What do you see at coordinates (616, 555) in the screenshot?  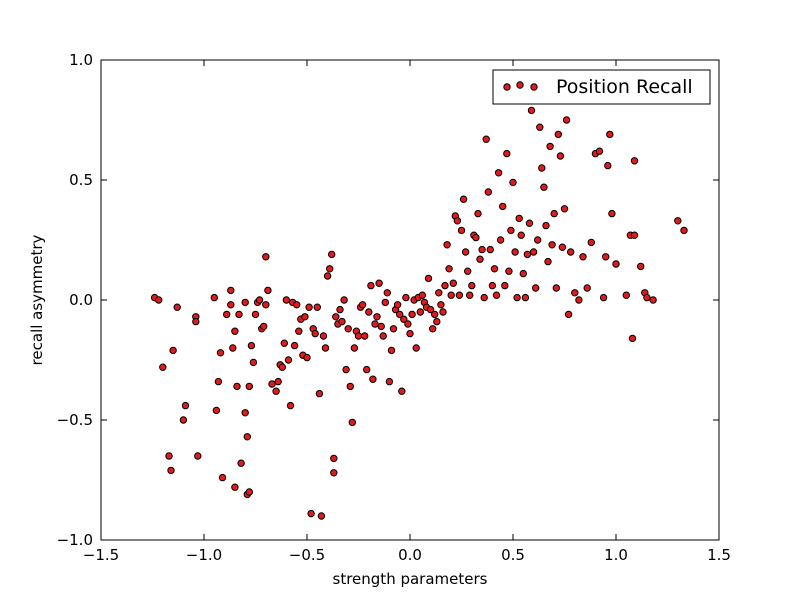 I see `x-tick-label: 1.0` at bounding box center [616, 555].